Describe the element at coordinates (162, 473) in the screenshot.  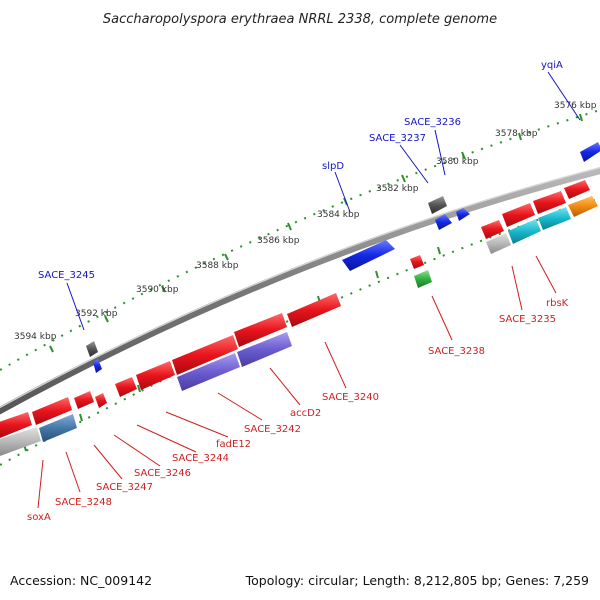
I see `gene-label-SACE_3246: SACE_3246` at that location.